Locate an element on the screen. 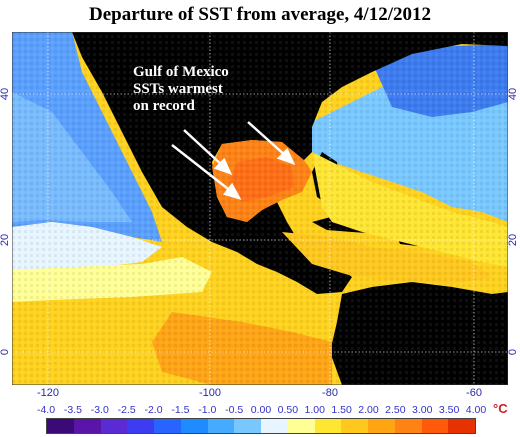 This screenshot has width=520, height=437. annotation-text: Gulf of Mexico SSTs warmest on record is located at coordinates (198, 89).